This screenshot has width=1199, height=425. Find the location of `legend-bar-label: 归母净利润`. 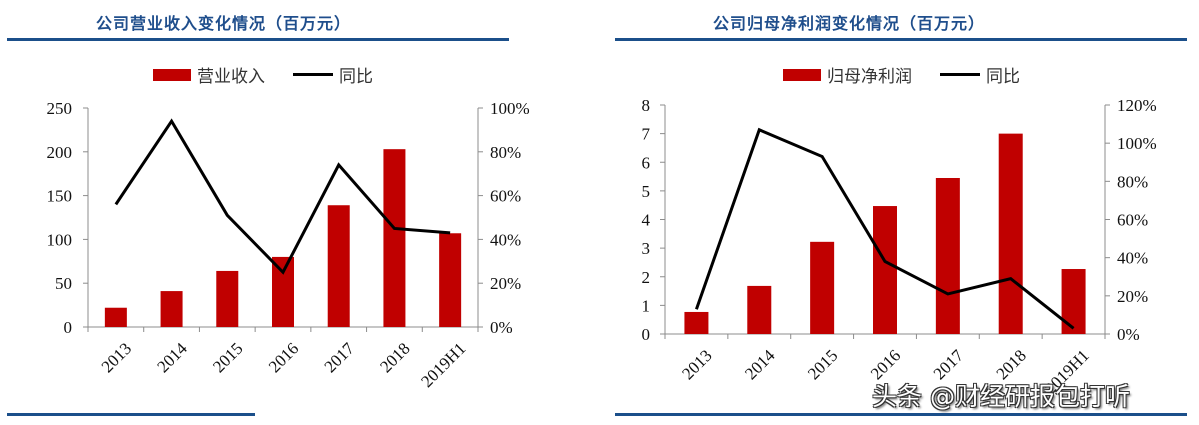

legend-bar-label: 归母净利润 is located at coordinates (869, 77).